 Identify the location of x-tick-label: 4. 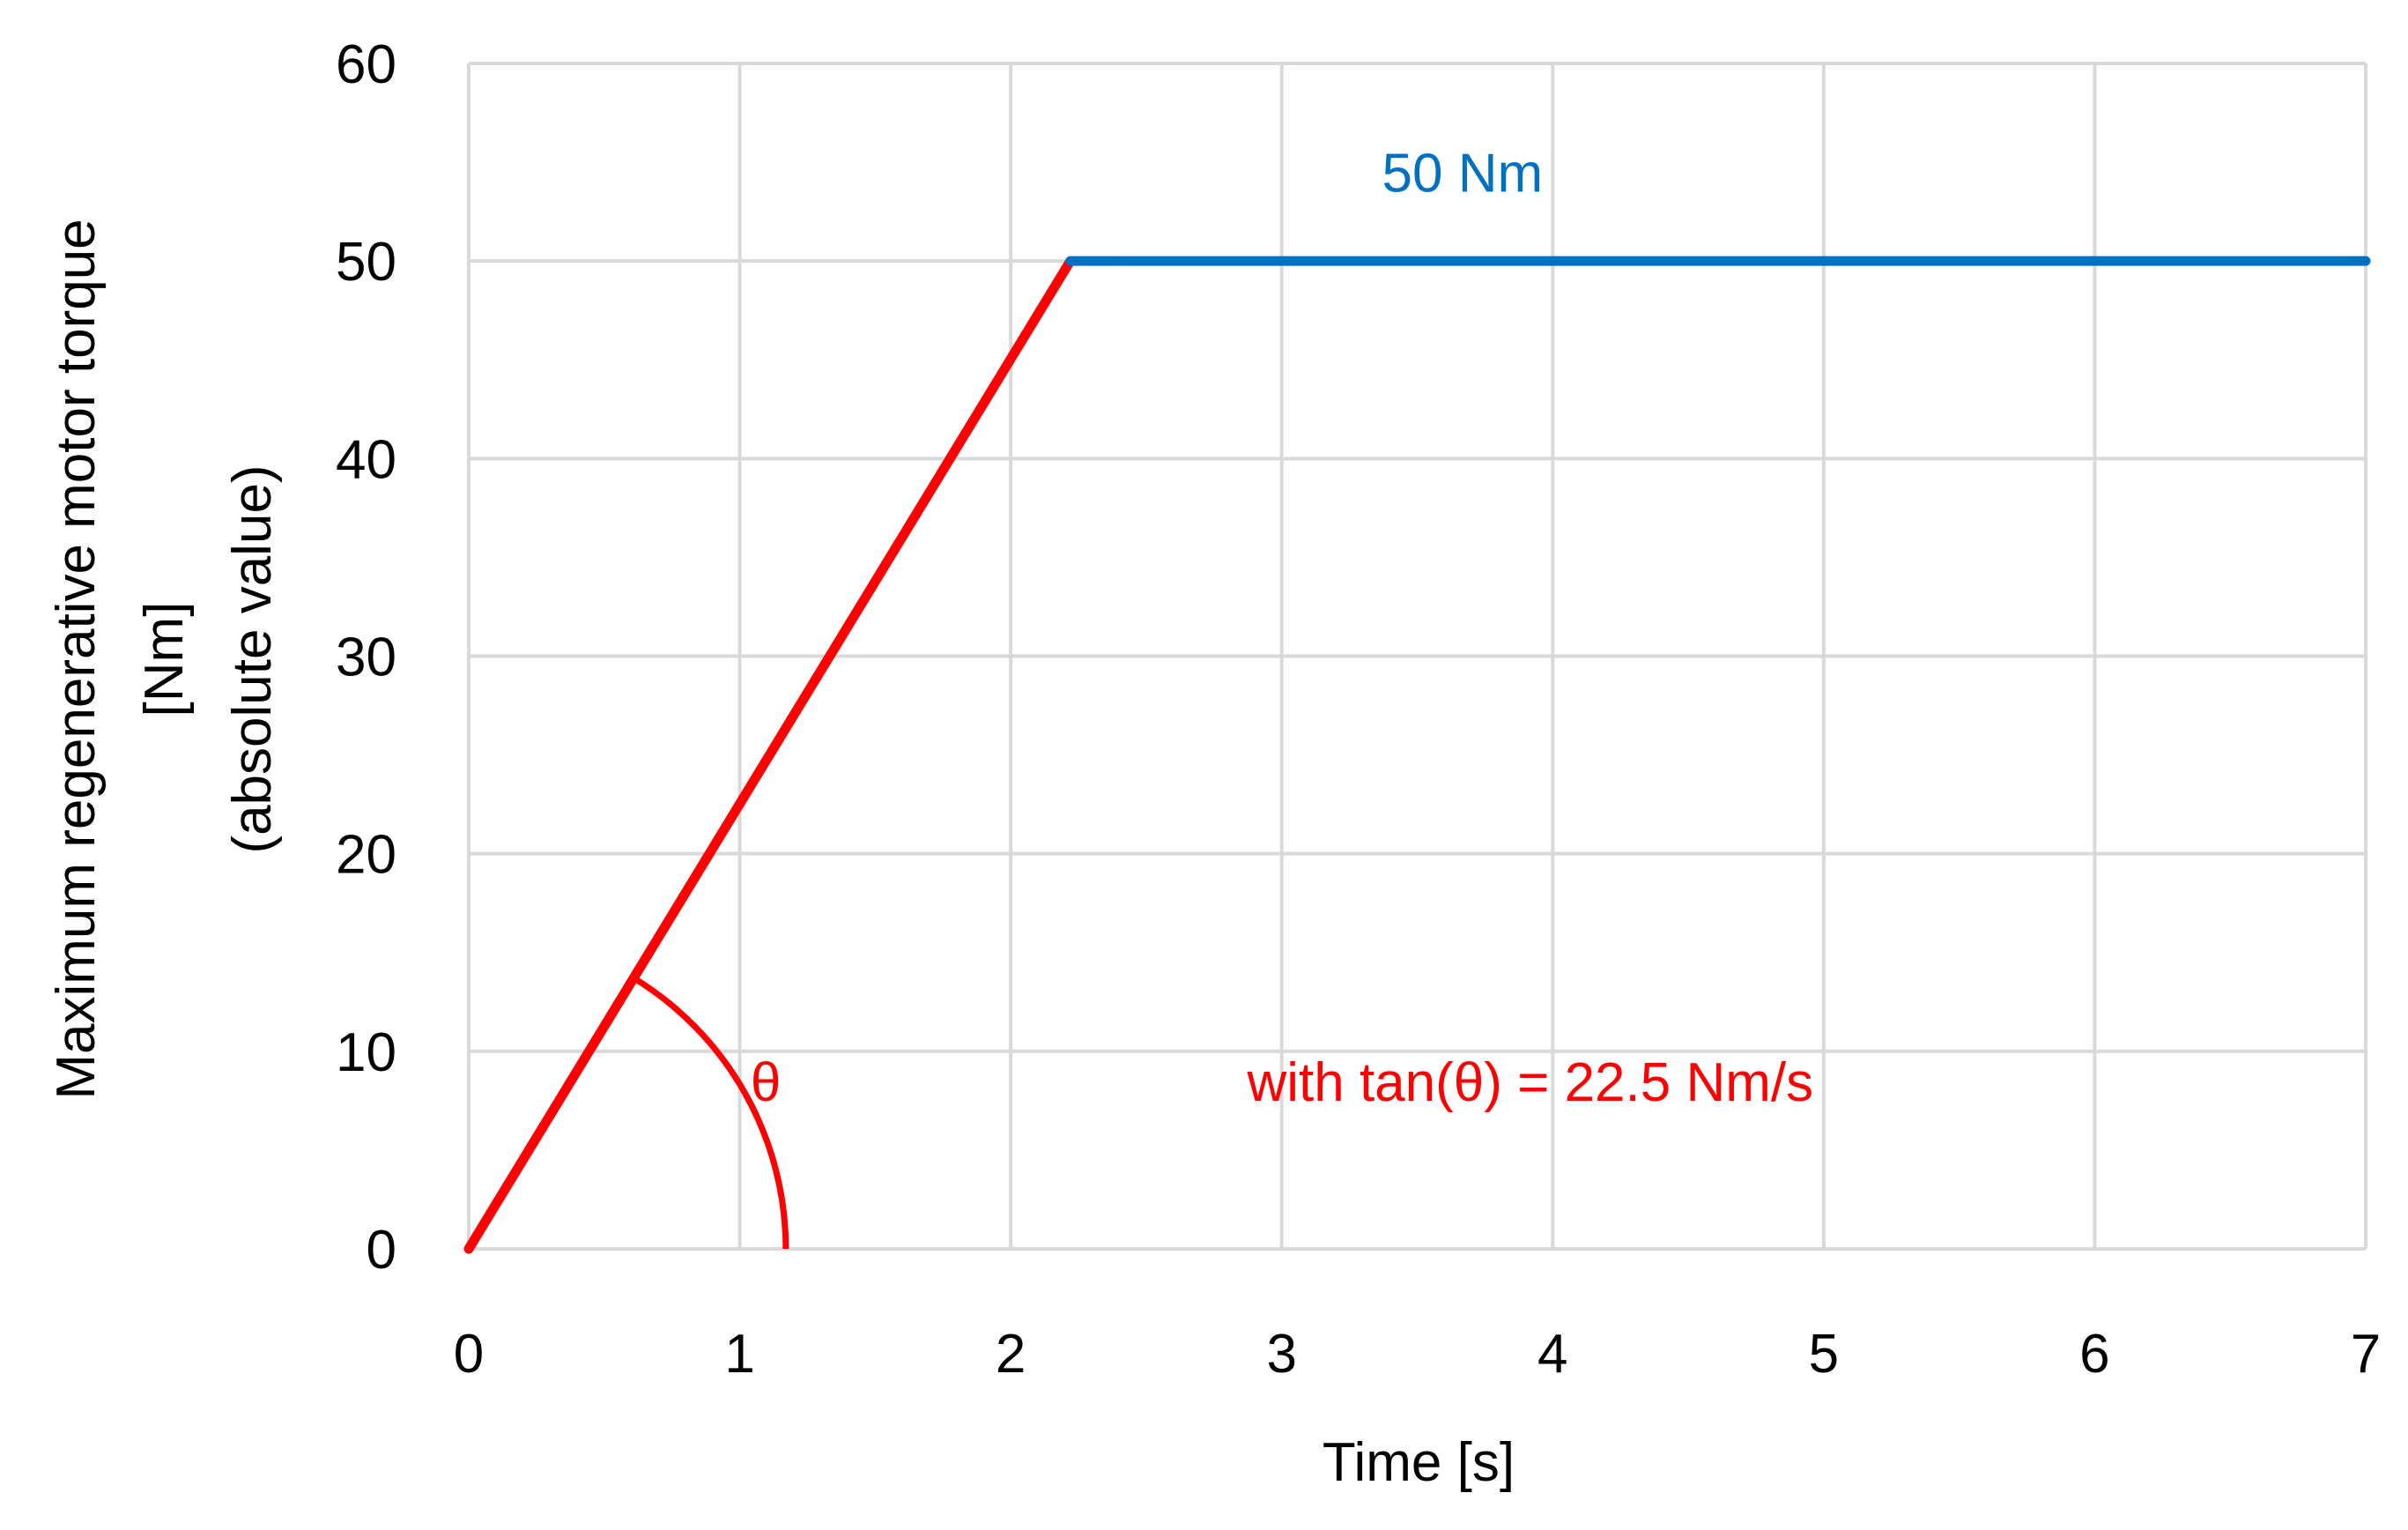
(1552, 1354).